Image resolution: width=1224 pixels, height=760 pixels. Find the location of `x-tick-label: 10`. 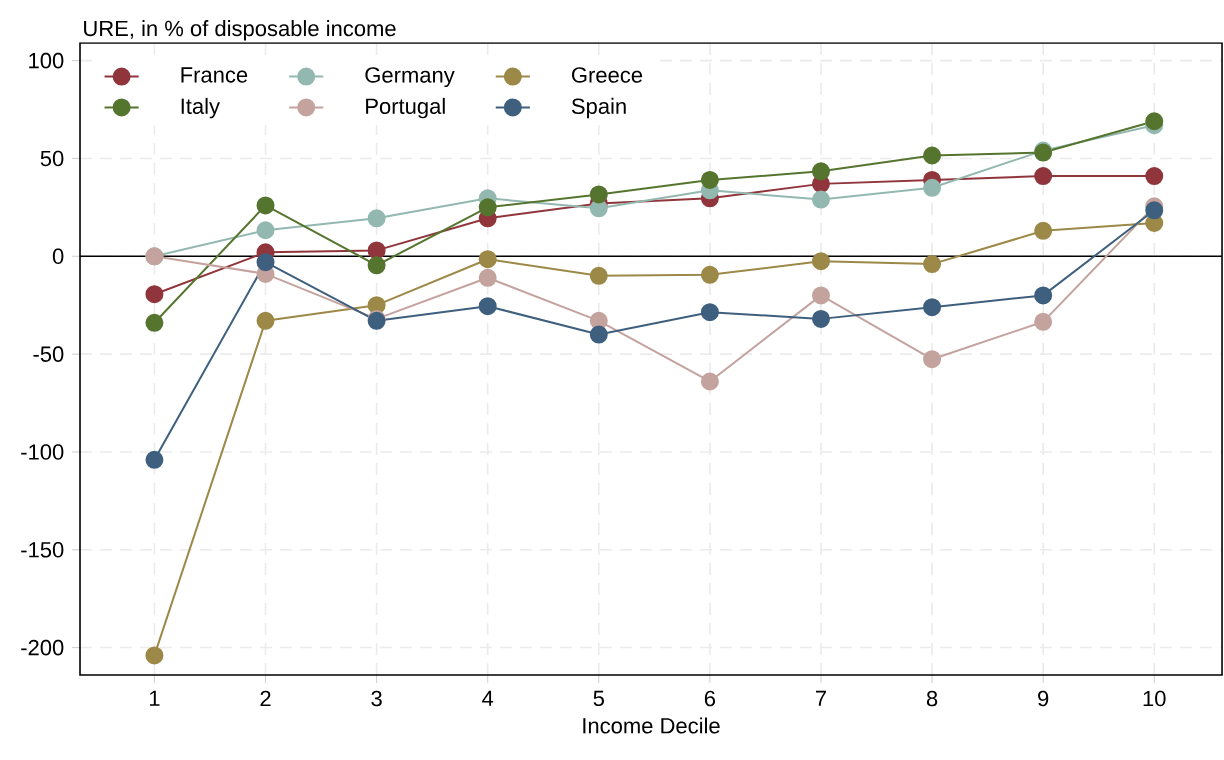

x-tick-label: 10 is located at coordinates (1154, 698).